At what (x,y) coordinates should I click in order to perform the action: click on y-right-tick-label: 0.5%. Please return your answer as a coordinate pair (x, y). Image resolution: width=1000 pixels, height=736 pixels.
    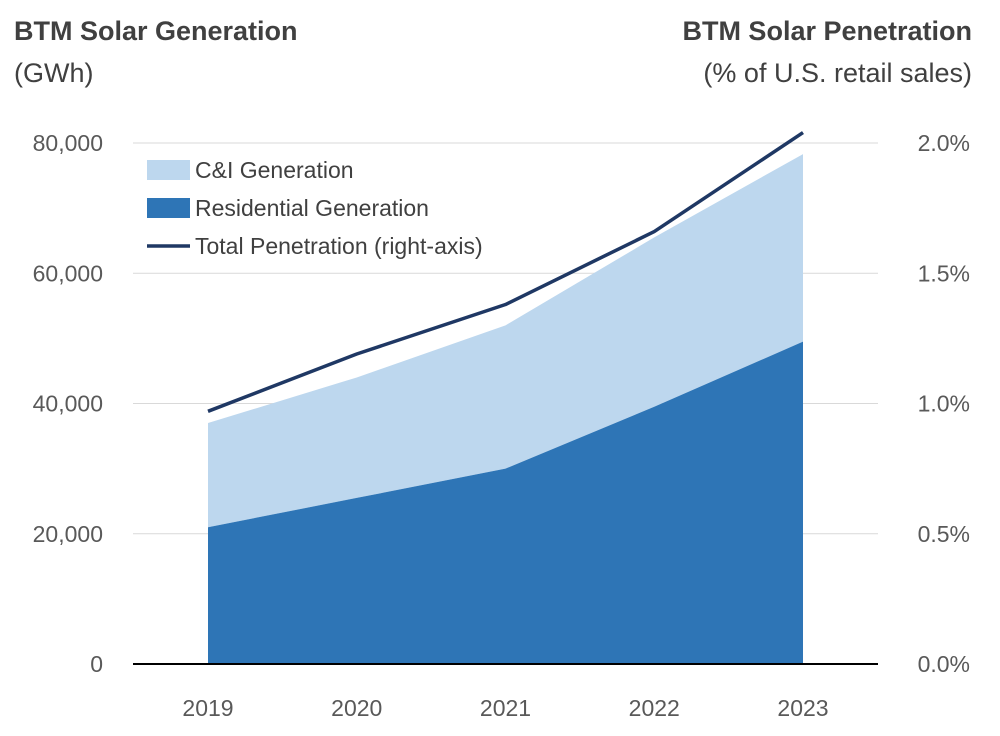
    Looking at the image, I should click on (944, 534).